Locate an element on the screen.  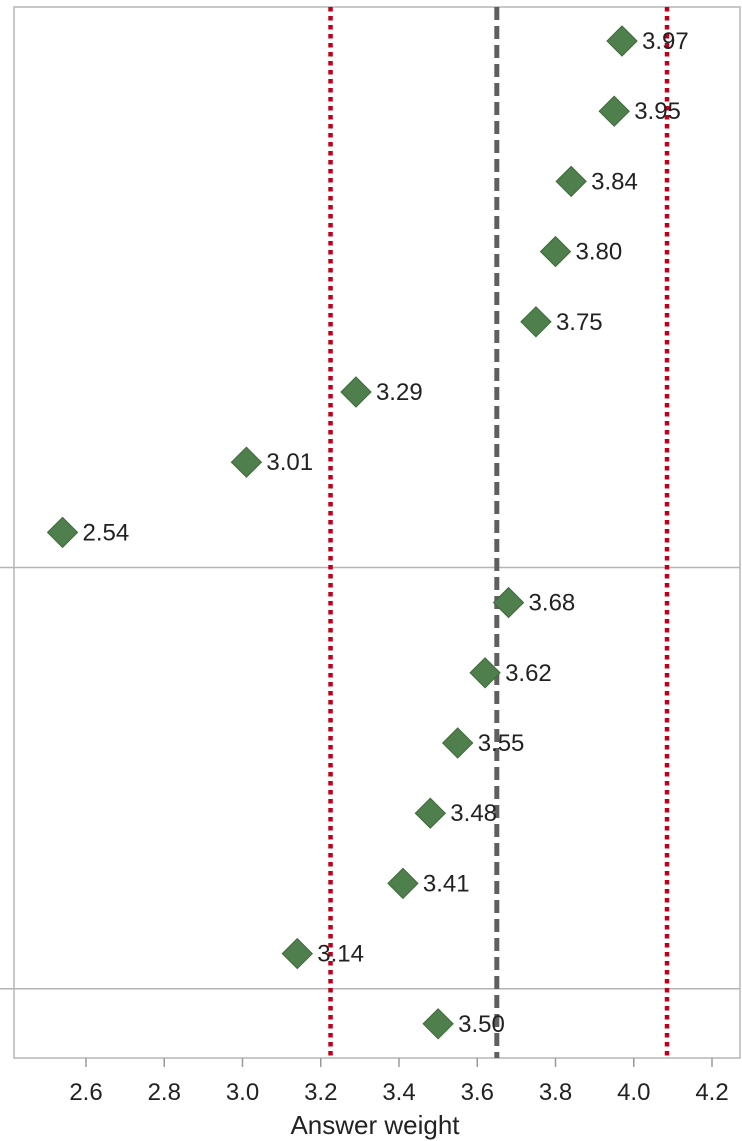
x-tick-label: 3.0 is located at coordinates (242, 1092).